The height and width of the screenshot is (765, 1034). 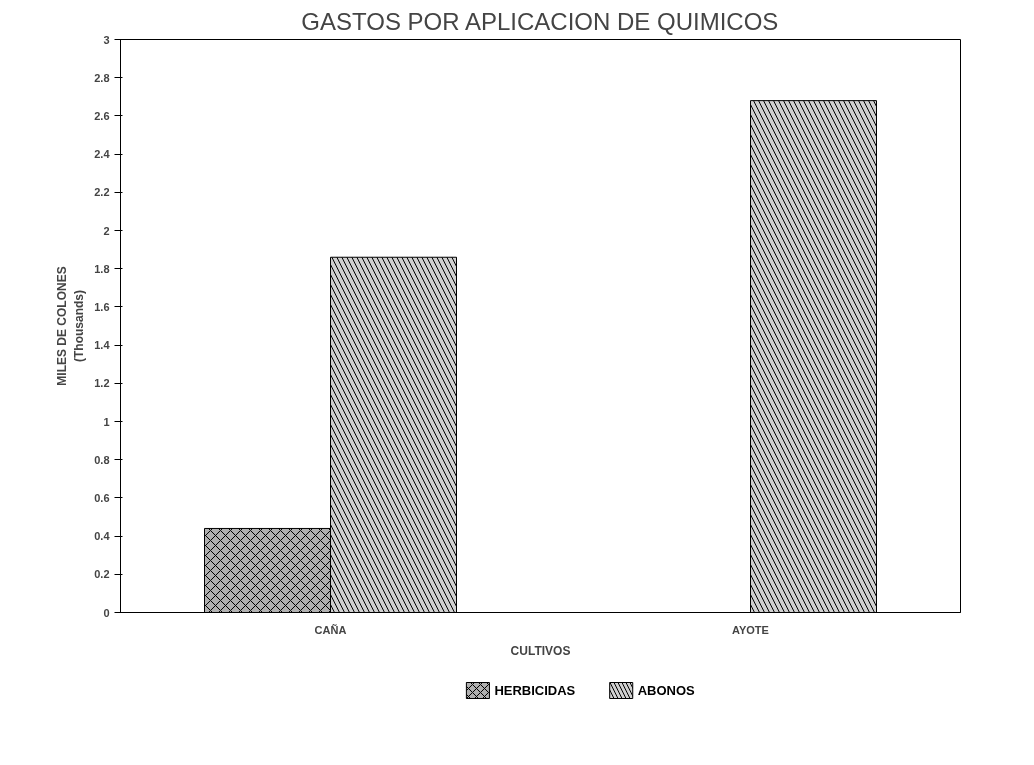 What do you see at coordinates (102, 345) in the screenshot?
I see `y-tick-label: 1.4` at bounding box center [102, 345].